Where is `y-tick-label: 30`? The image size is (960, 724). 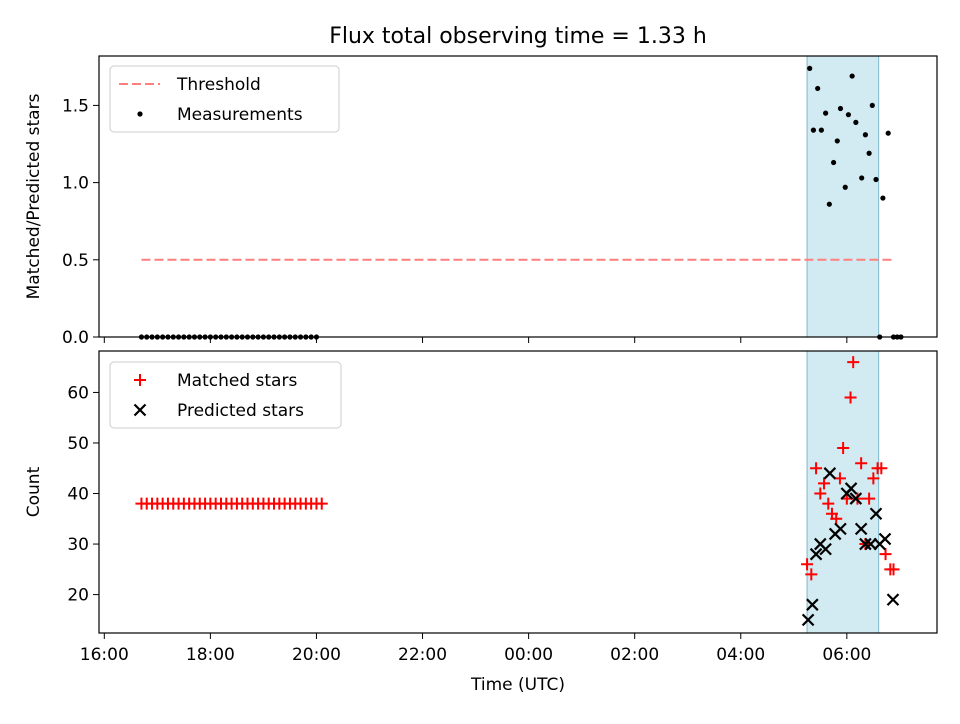 y-tick-label: 30 is located at coordinates (78, 545).